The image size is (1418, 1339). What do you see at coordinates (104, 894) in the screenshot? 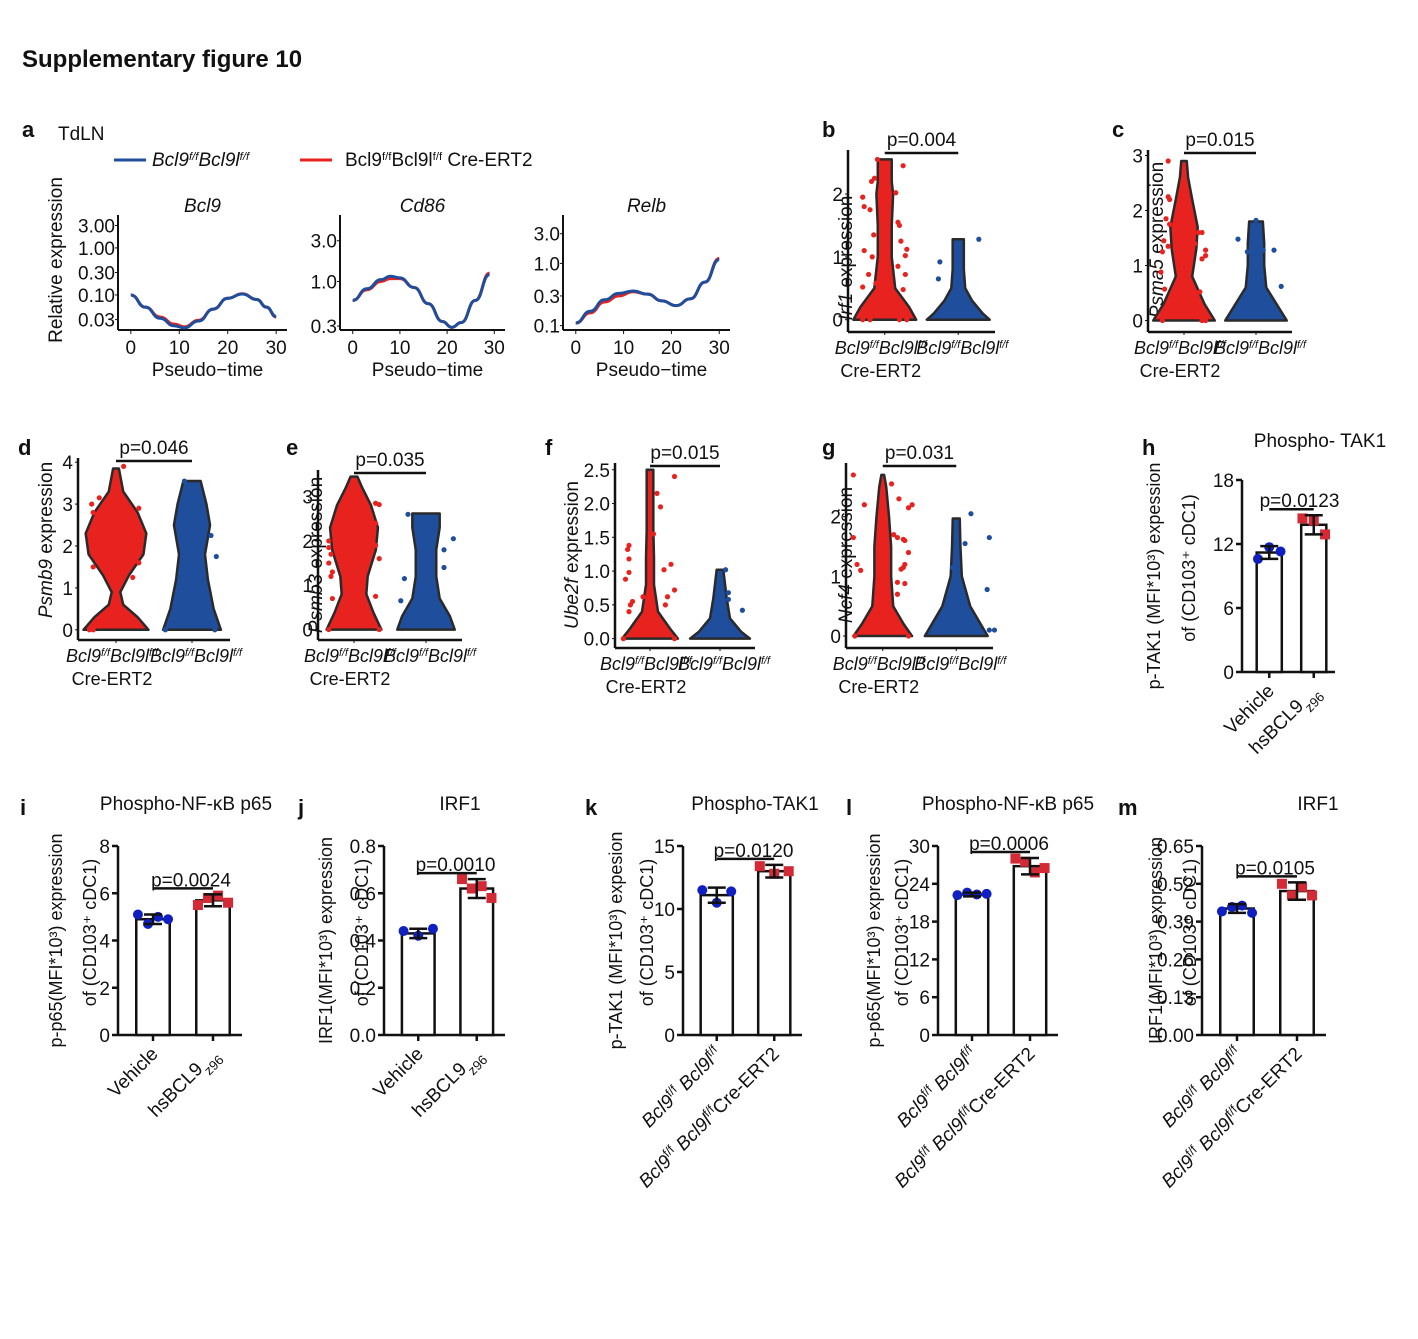
I see `y-tick-label: 6` at bounding box center [104, 894].